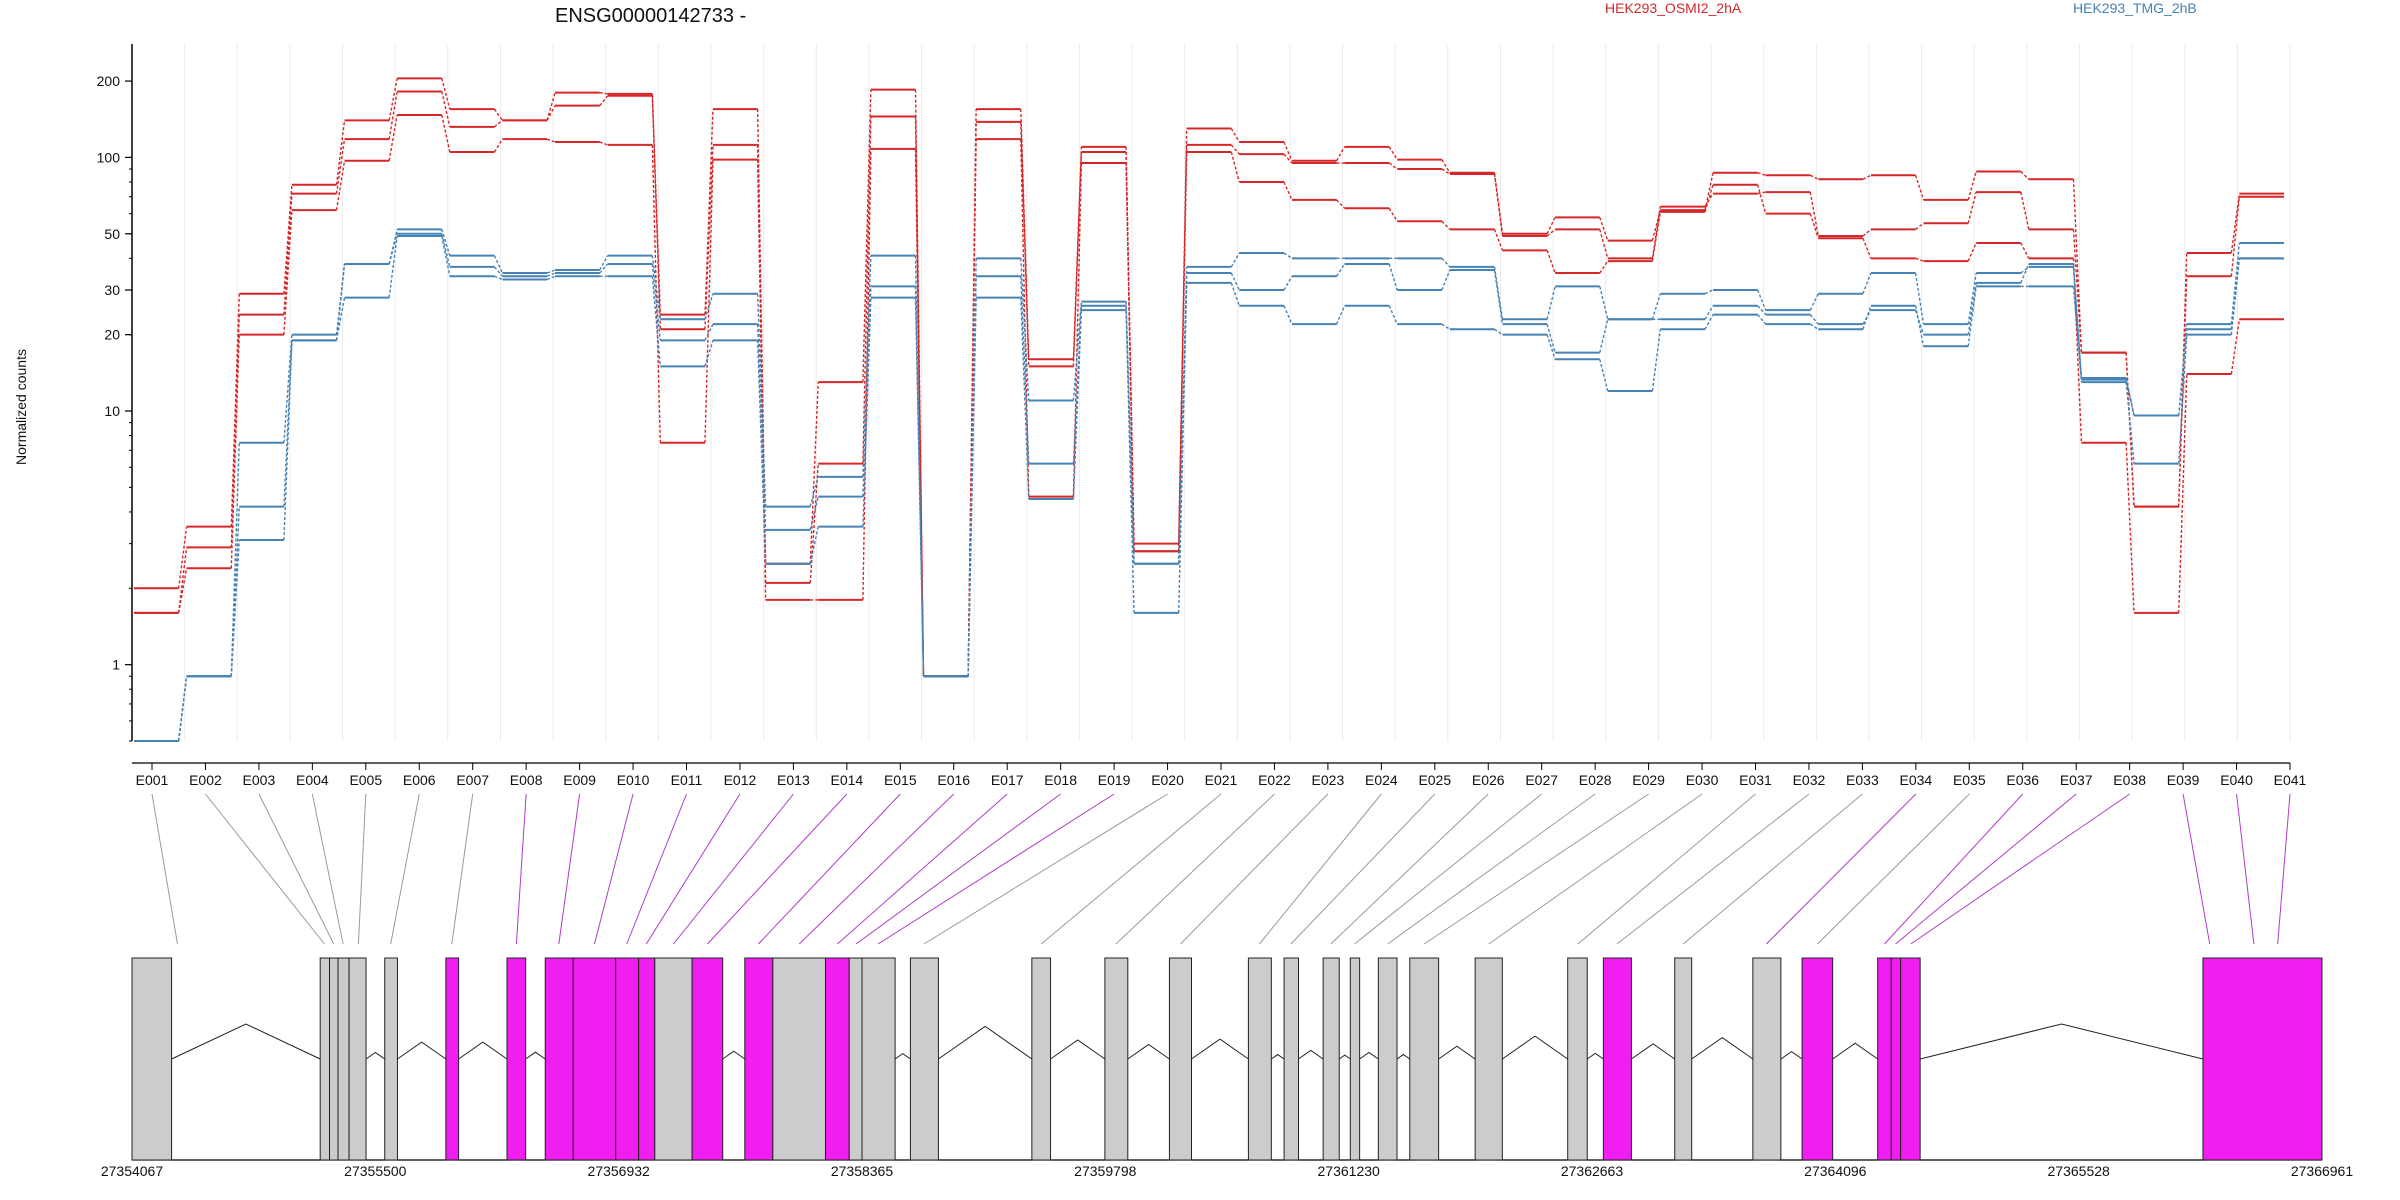 This screenshot has height=1200, width=2400. What do you see at coordinates (1648, 780) in the screenshot?
I see `x-tick-label: E029` at bounding box center [1648, 780].